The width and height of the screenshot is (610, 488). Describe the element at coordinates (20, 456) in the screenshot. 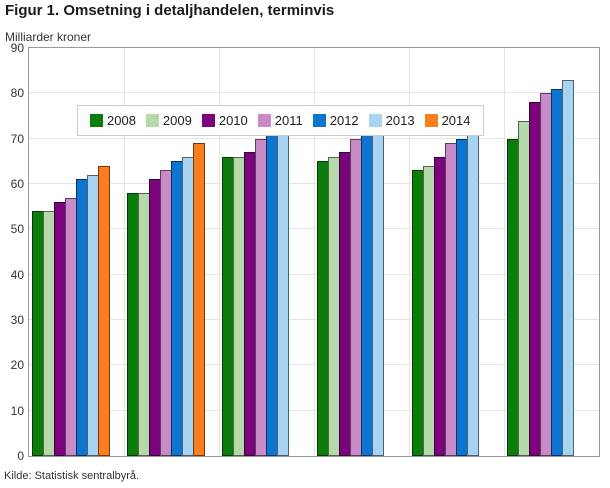

I see `y-axis-tick-label: 0` at that location.